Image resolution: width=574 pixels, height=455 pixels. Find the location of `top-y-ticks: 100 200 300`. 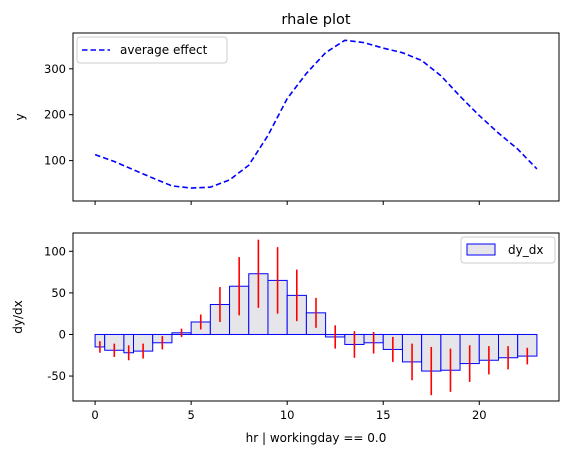

top-y-ticks: 100 200 300 is located at coordinates (58, 115).